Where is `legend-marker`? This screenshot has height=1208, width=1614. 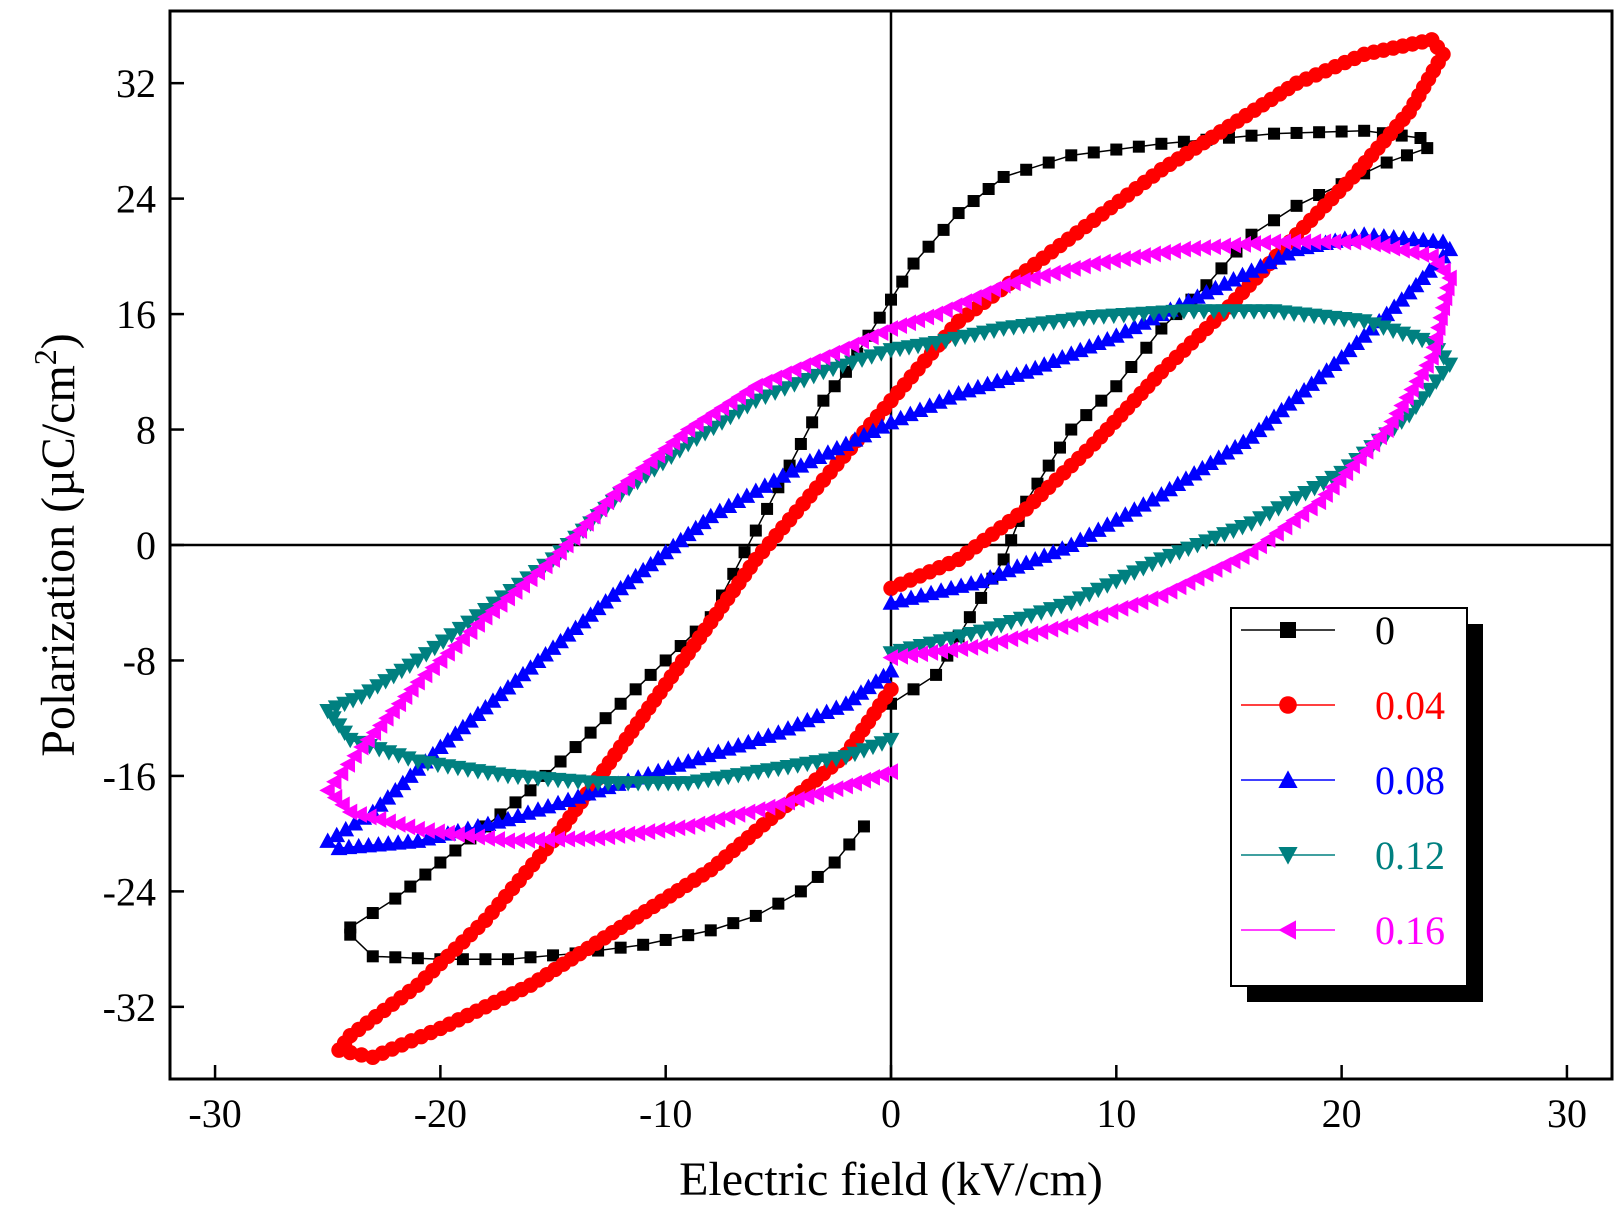 legend-marker is located at coordinates (1288, 779).